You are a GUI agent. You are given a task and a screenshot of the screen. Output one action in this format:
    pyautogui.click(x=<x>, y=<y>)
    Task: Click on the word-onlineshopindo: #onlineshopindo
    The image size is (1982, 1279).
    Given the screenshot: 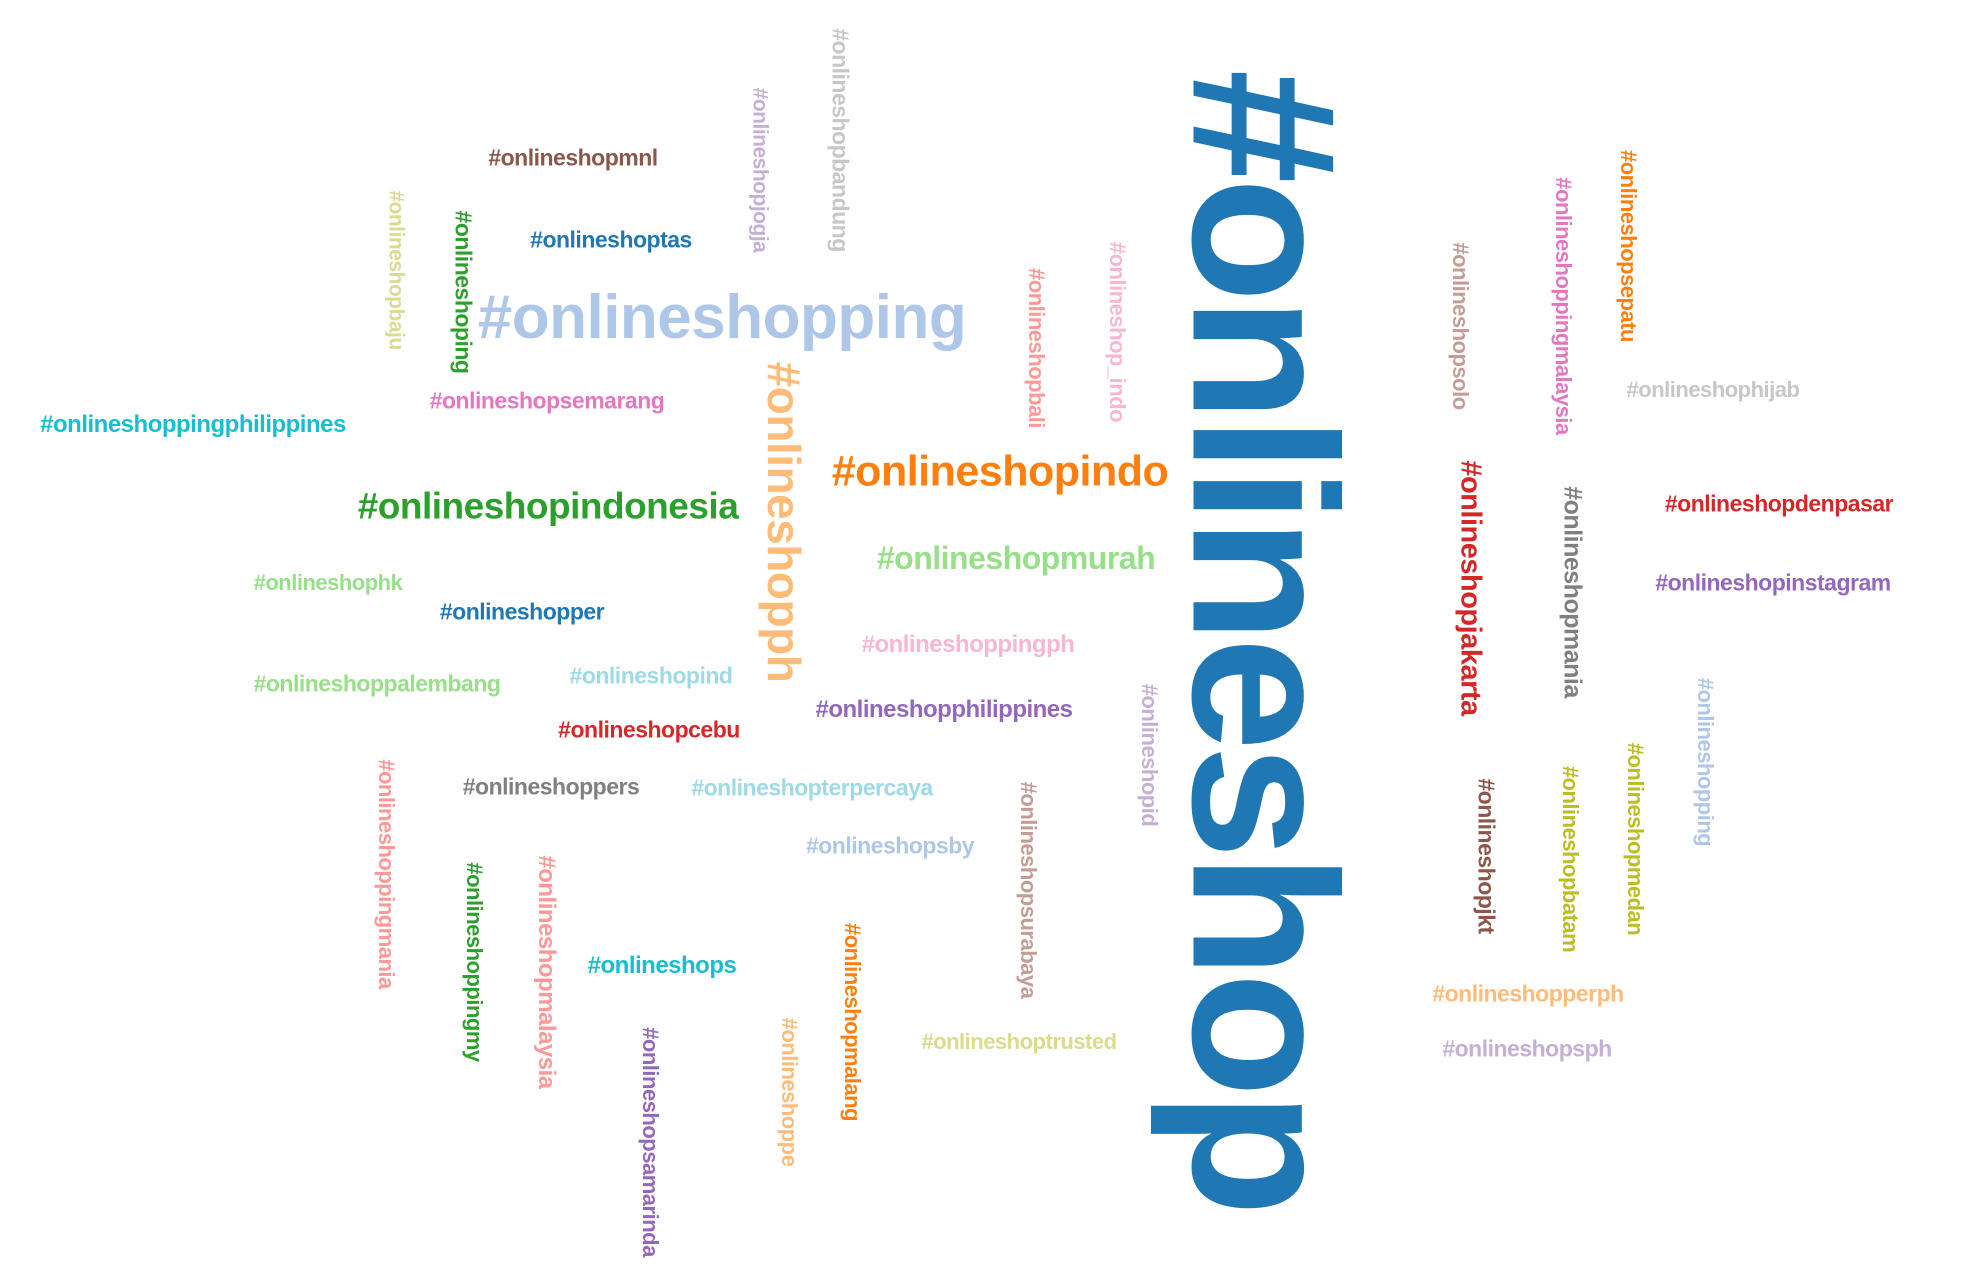 What is the action you would take?
    pyautogui.click(x=1000, y=471)
    